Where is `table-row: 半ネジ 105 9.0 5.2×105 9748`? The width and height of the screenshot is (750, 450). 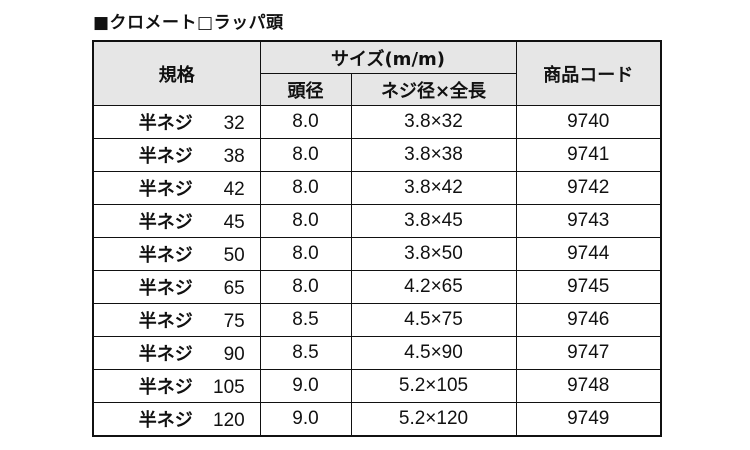
table-row: 半ネジ 105 9.0 5.2×105 9748 is located at coordinates (377, 386).